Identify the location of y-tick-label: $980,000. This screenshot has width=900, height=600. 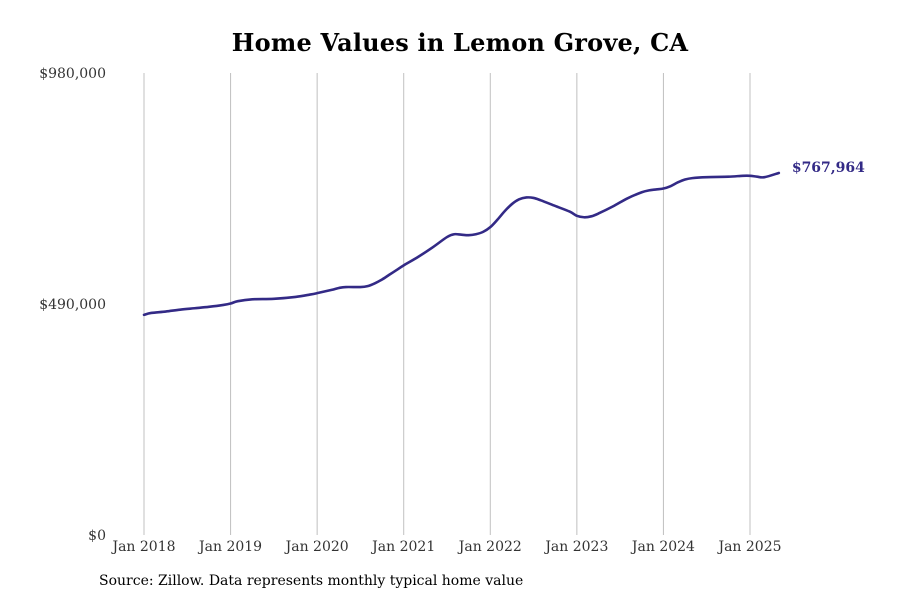
(72, 74).